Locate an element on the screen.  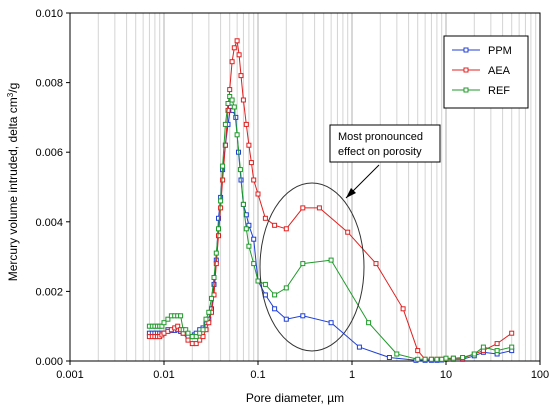
x-tick-label: 0.1 is located at coordinates (257, 375).